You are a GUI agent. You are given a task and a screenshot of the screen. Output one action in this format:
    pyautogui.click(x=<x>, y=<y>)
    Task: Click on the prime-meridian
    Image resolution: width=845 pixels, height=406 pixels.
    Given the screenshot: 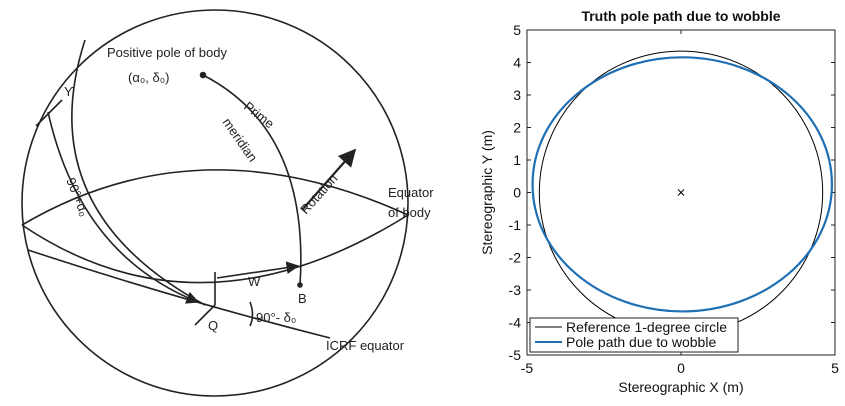 What is the action you would take?
    pyautogui.click(x=252, y=180)
    